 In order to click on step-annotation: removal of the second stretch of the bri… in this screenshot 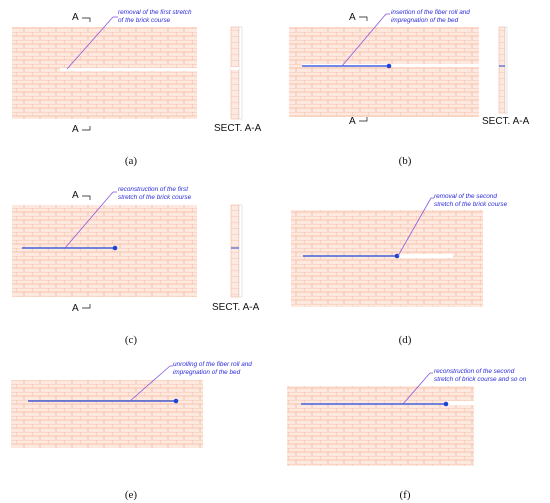, I will do `click(471, 200)`.